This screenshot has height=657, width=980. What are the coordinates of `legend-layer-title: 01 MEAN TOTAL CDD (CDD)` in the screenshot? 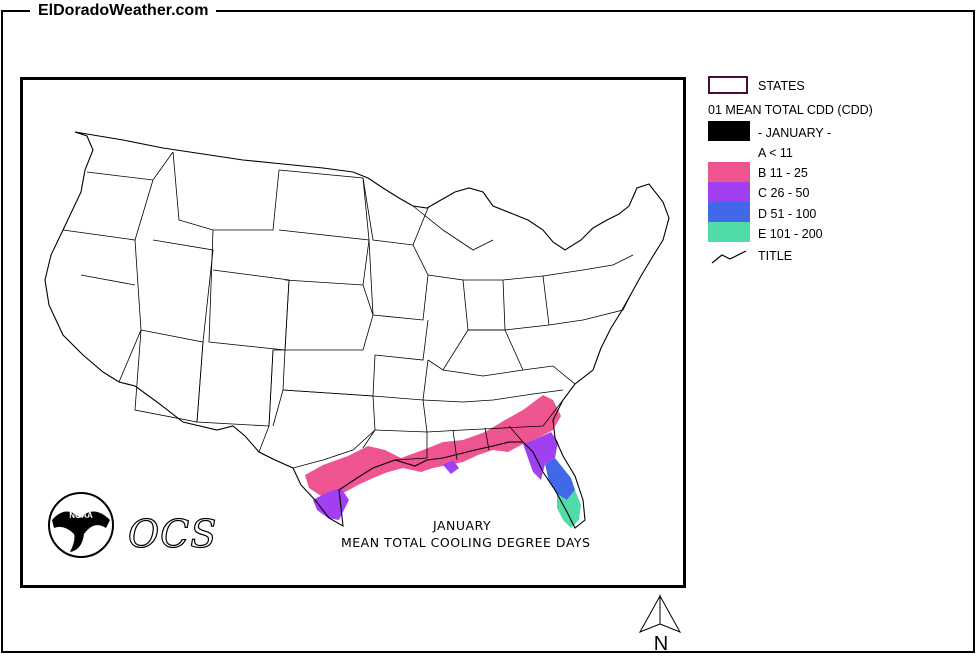 It's located at (790, 110).